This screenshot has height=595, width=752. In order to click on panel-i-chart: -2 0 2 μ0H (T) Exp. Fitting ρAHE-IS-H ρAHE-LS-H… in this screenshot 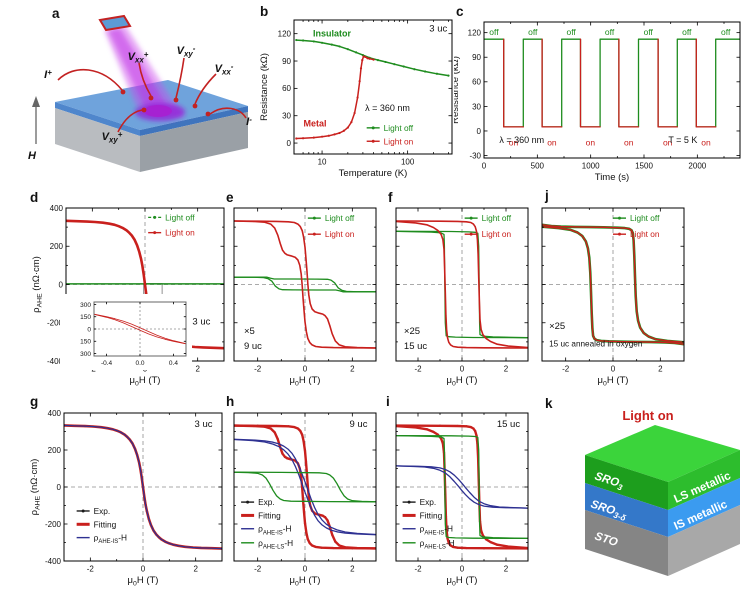, I will do `click(452, 494)`.